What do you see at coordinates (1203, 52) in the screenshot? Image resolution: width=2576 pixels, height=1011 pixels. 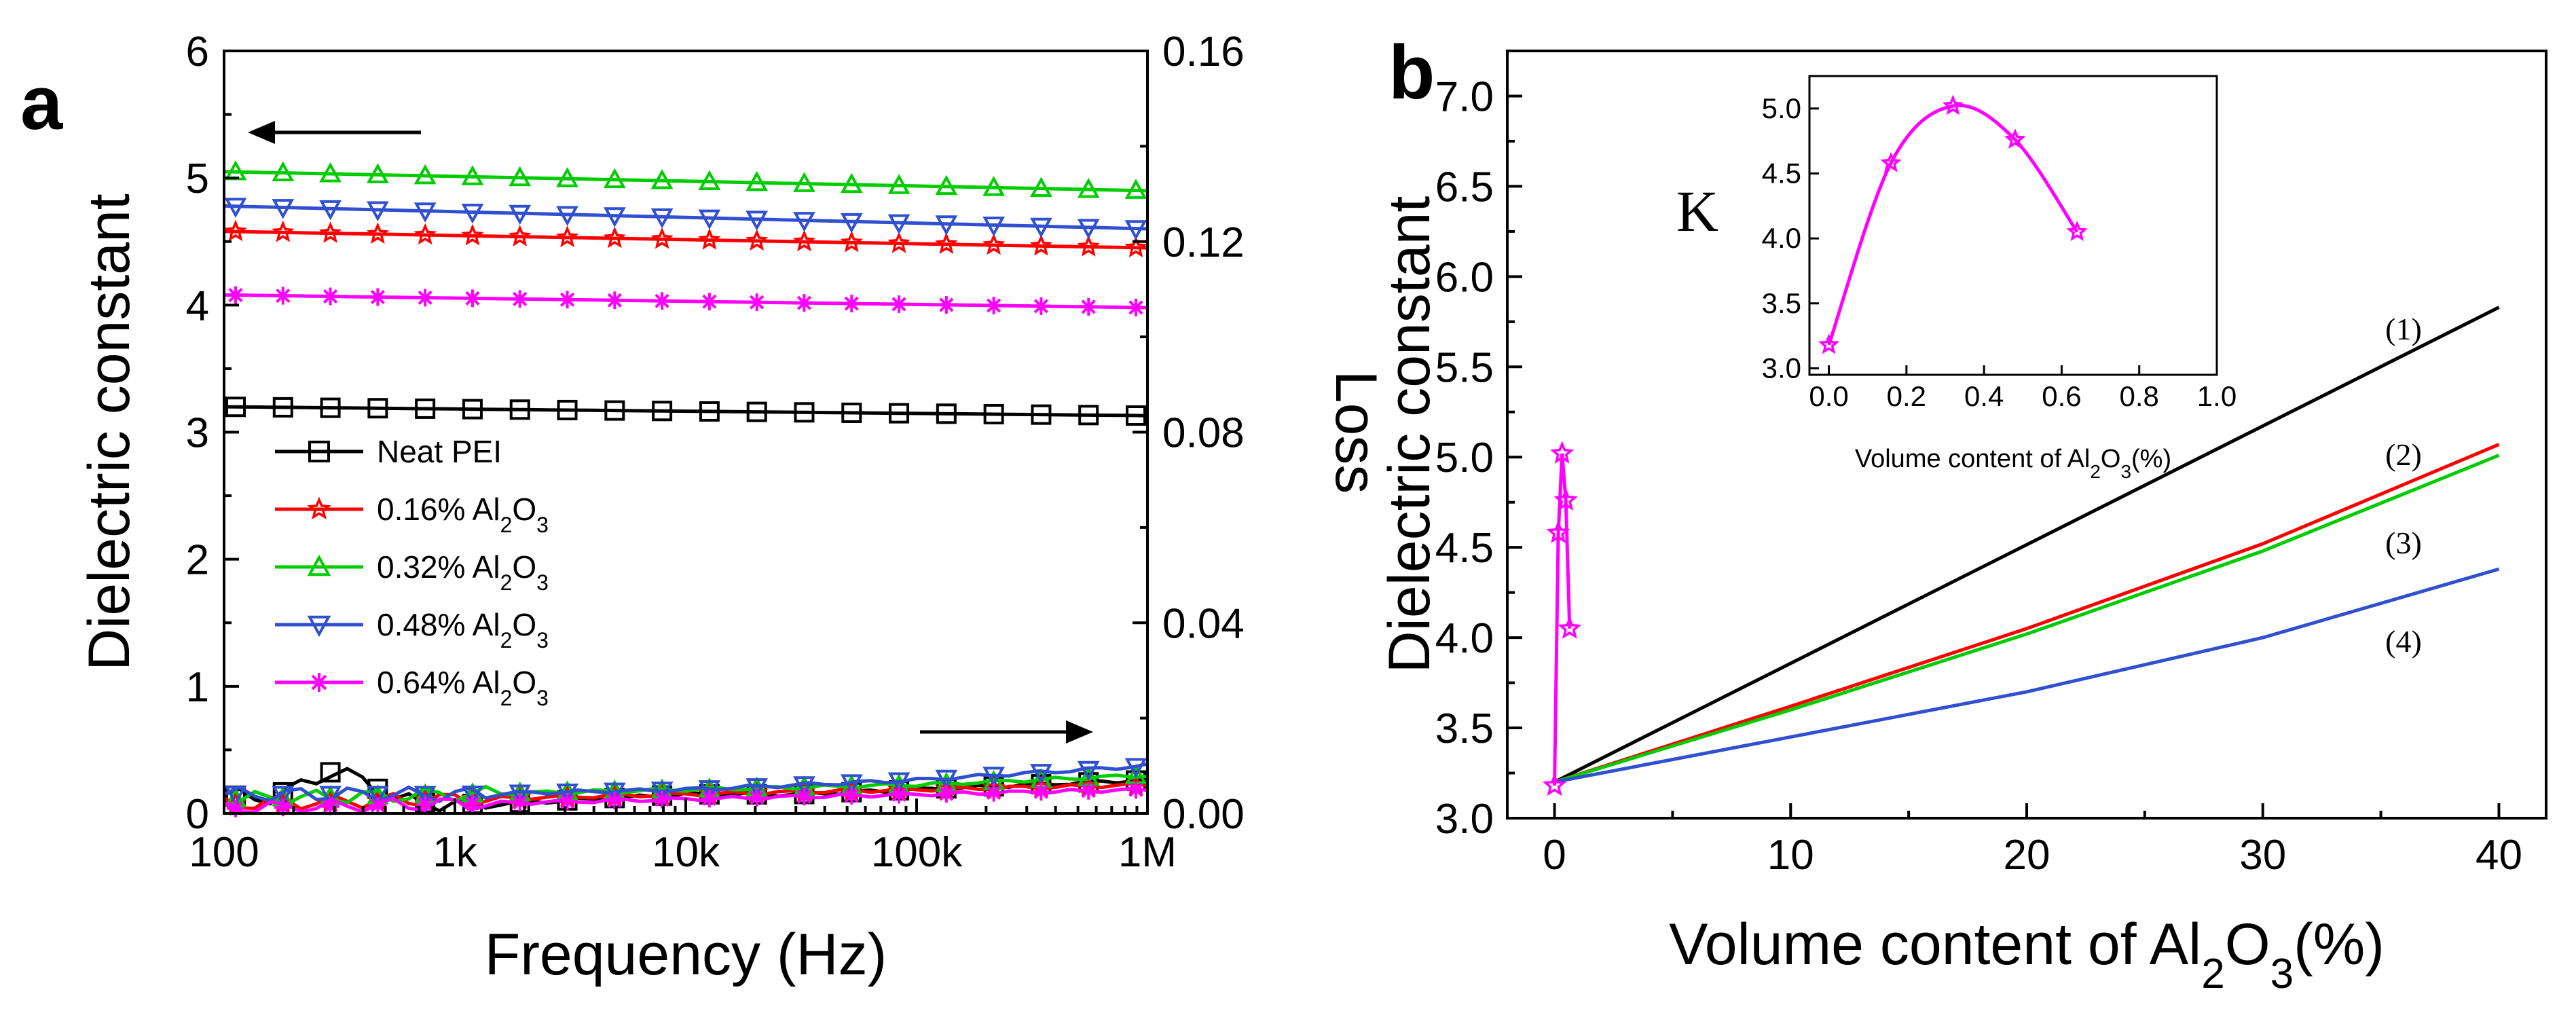 I see `y2-tick-label: 0.16` at bounding box center [1203, 52].